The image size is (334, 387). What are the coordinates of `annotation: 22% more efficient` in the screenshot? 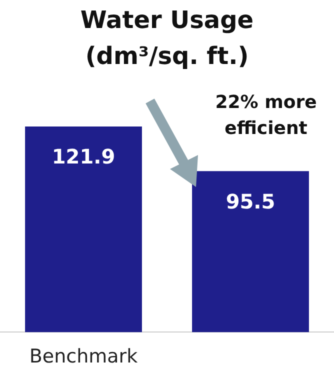 It's located at (266, 116).